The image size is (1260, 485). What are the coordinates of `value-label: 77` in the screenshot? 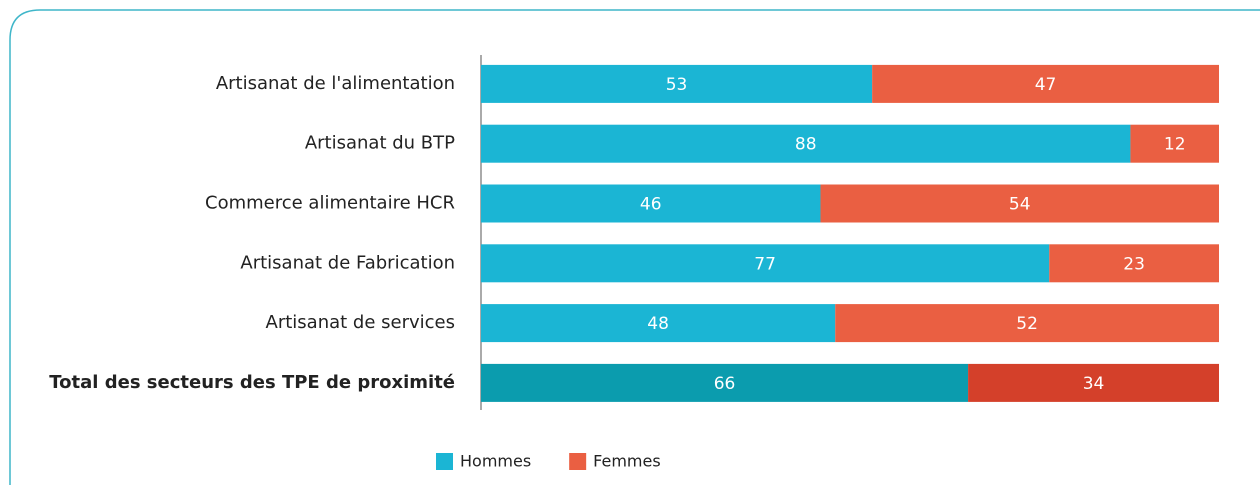 It's located at (765, 264).